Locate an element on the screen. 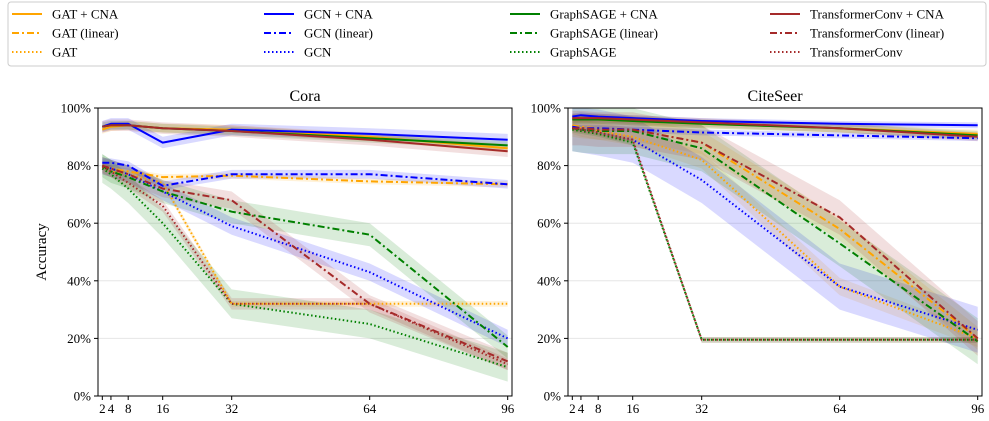  legend-transformerconv-cna-label: TransformerConv + CNA is located at coordinates (877, 14).